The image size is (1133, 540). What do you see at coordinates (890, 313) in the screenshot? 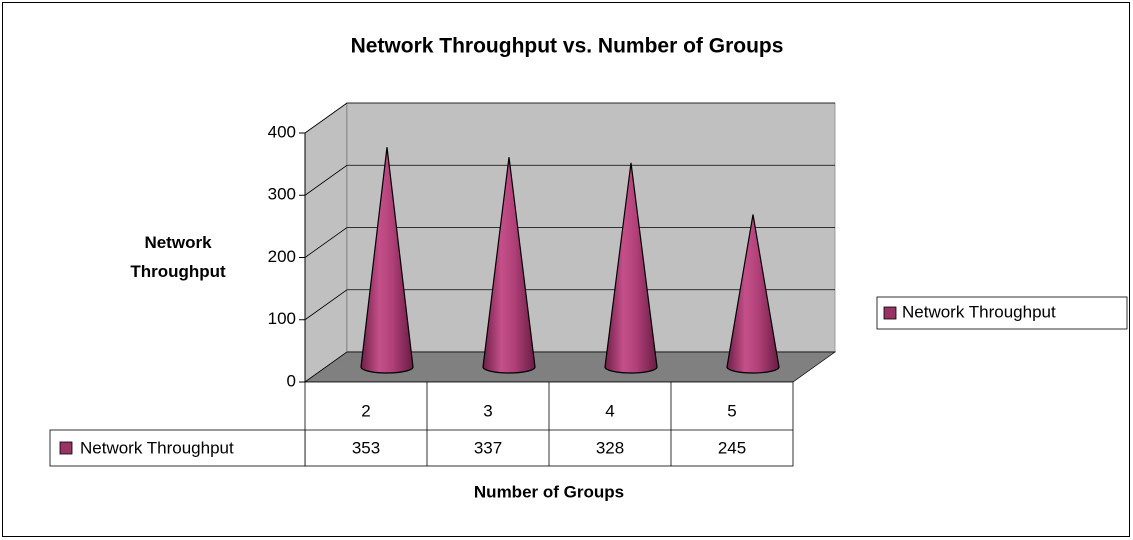
I see `legend-key` at bounding box center [890, 313].